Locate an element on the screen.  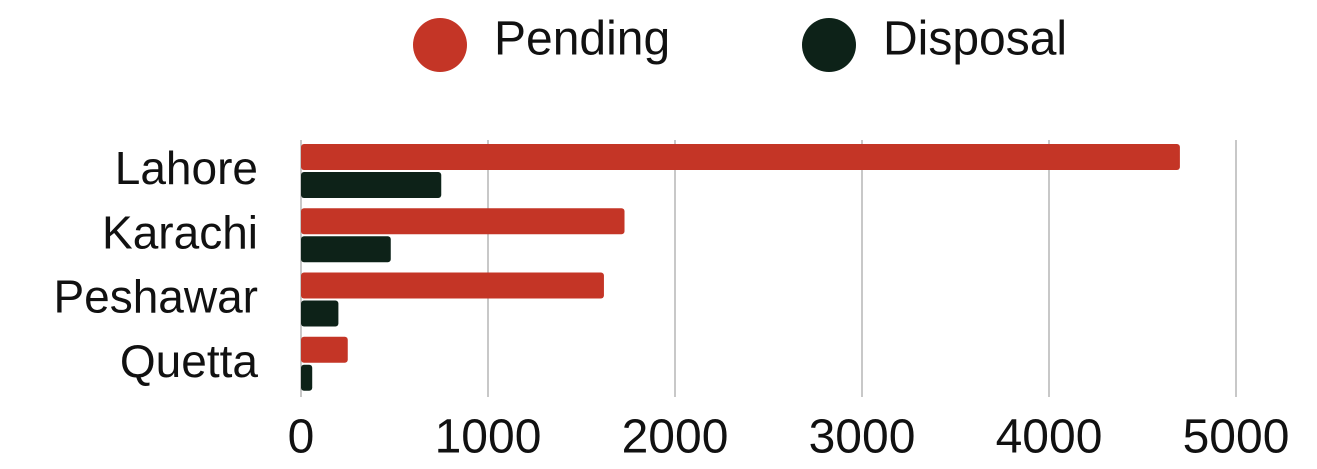
x-tick-label: 4000 is located at coordinates (1049, 437).